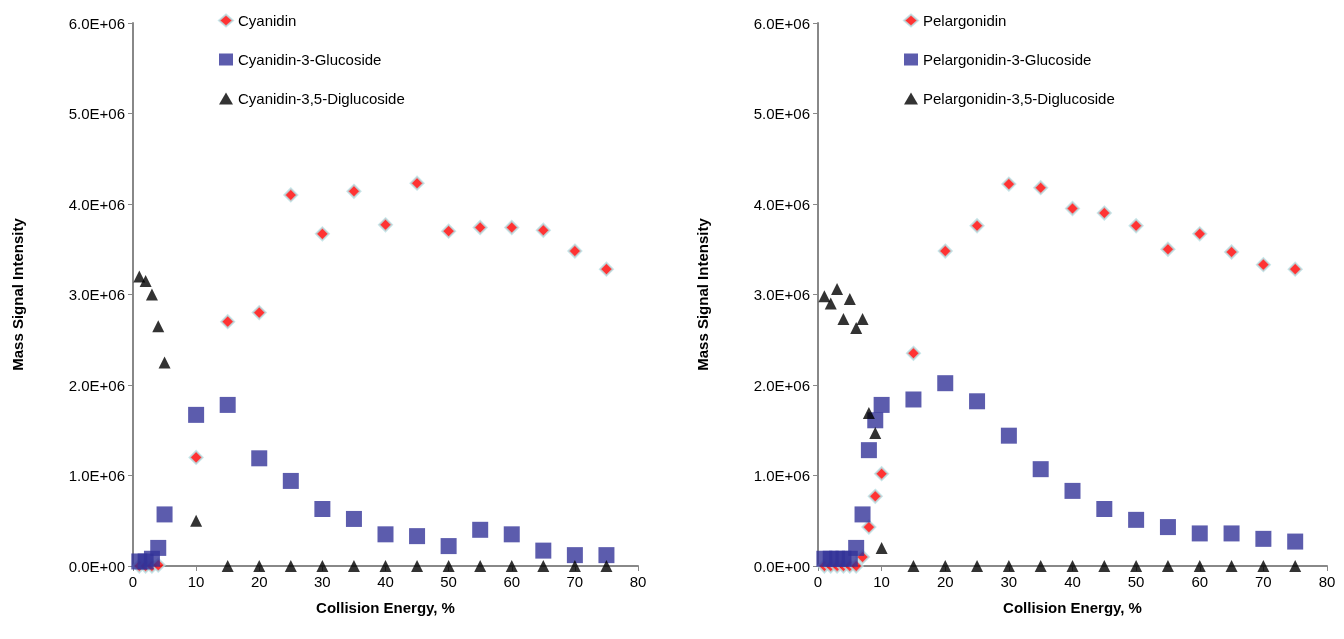 This screenshot has height=639, width=1344. I want to click on legend-label: Pelargonidin, so click(965, 20).